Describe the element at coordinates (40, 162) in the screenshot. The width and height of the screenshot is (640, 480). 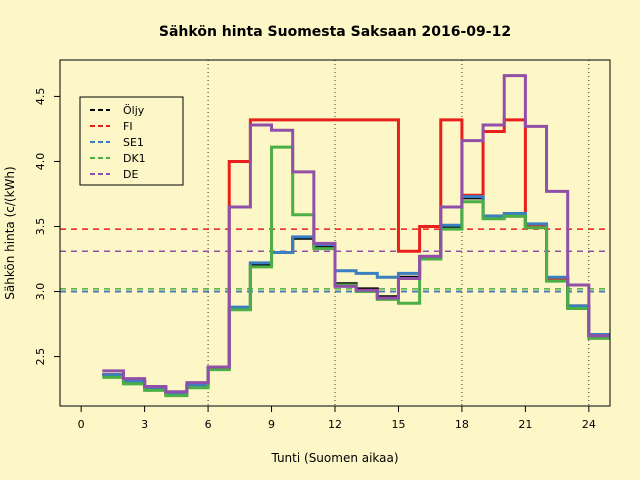
I see `y-tick-label: 4.0` at that location.